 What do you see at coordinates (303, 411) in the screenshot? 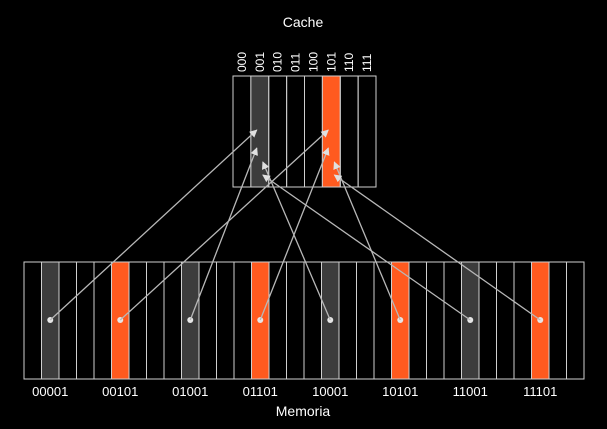
I see `memory-title: Memoria` at bounding box center [303, 411].